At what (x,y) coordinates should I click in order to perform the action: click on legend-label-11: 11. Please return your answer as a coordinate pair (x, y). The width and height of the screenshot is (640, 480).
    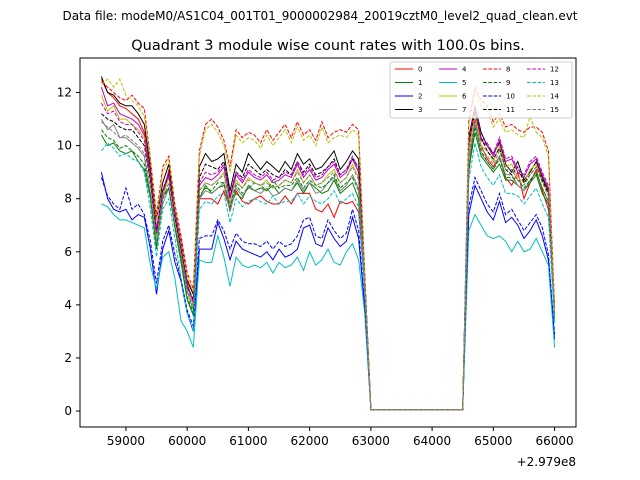
    Looking at the image, I should click on (510, 110).